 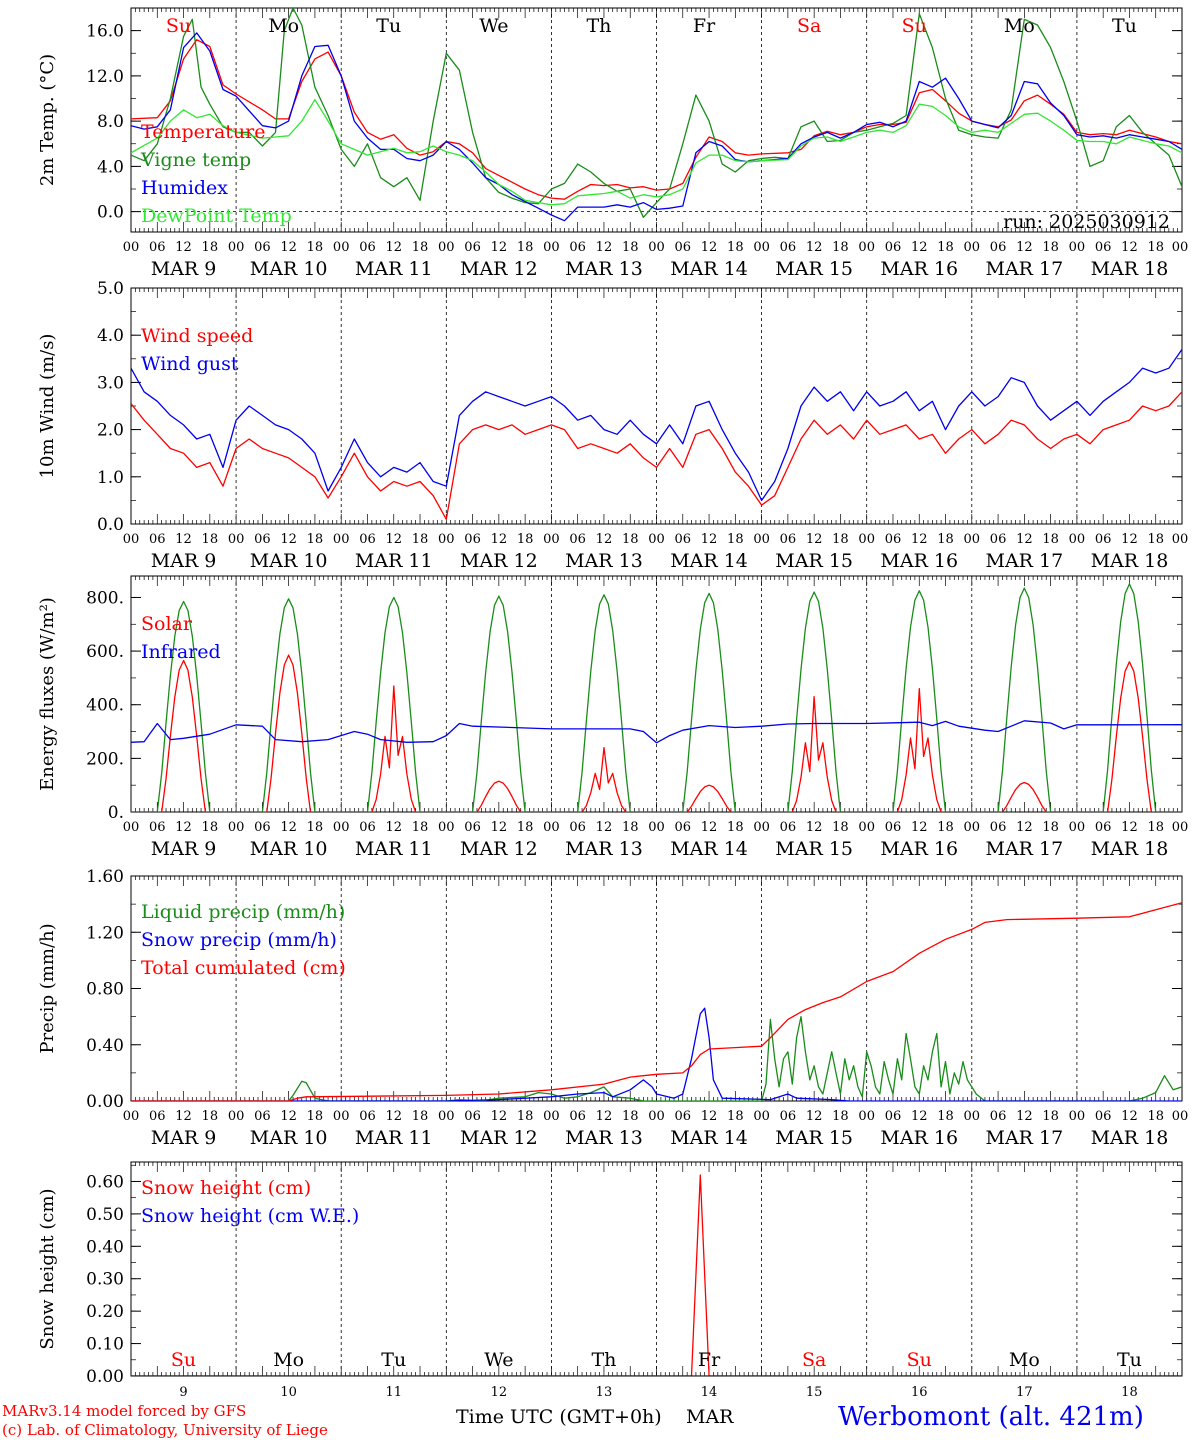 What do you see at coordinates (239, 940) in the screenshot?
I see `legend-entry: Snow precip (mm/h)` at bounding box center [239, 940].